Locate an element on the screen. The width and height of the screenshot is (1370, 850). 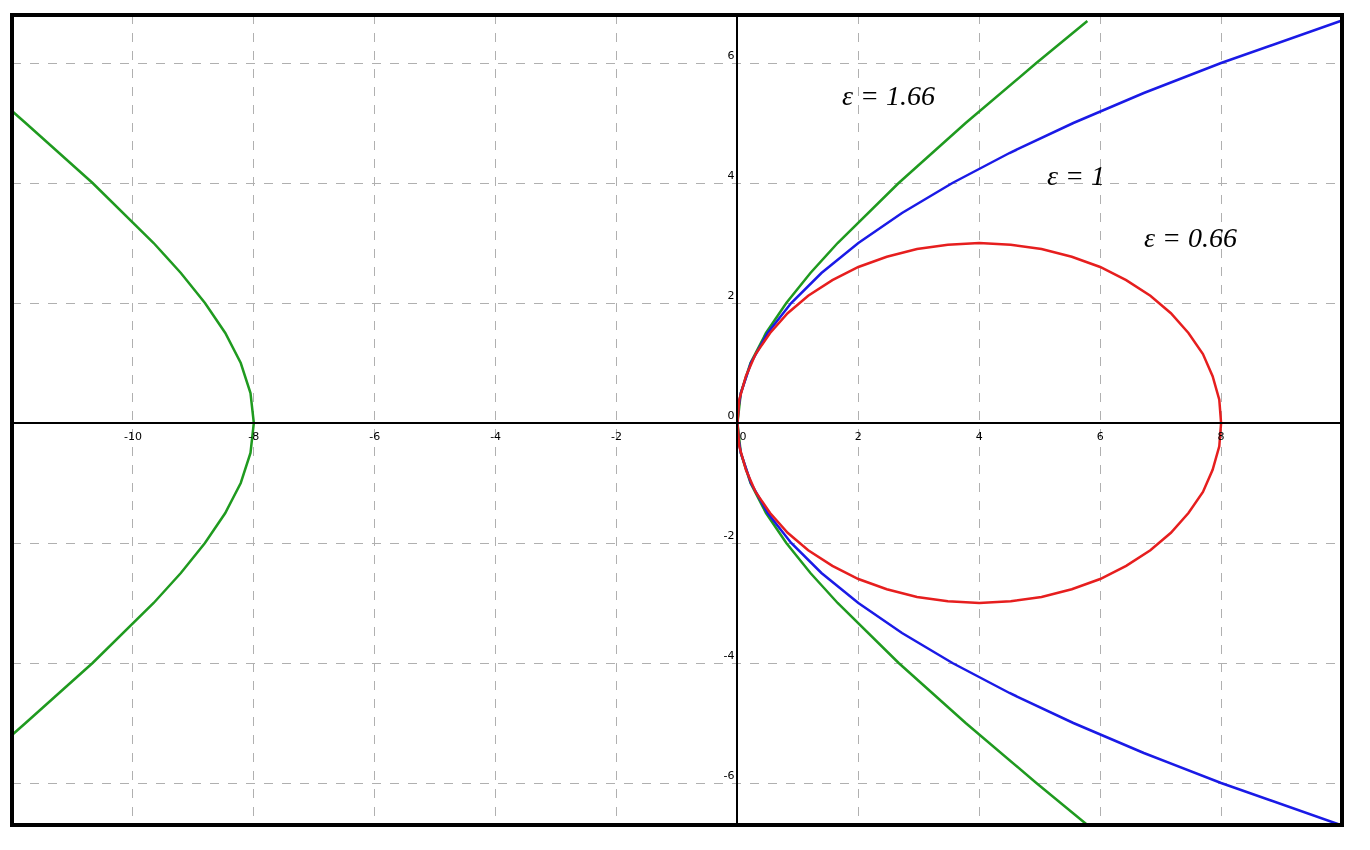
x-tick-label: 4 is located at coordinates (979, 436).